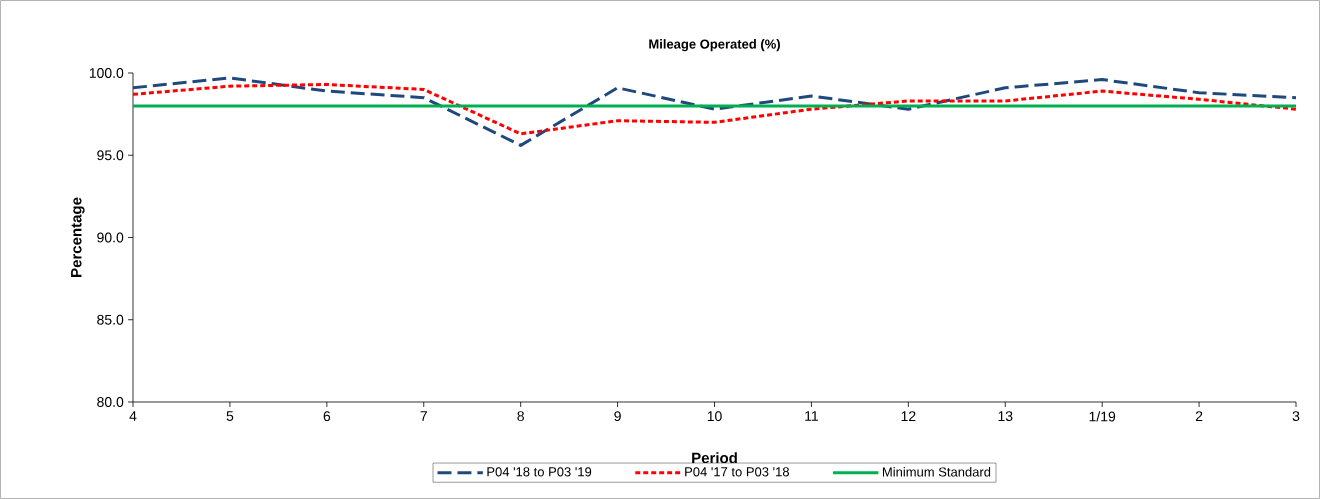  Describe the element at coordinates (539, 472) in the screenshot. I see `legend-label: P04 '18 to P03 '19` at that location.